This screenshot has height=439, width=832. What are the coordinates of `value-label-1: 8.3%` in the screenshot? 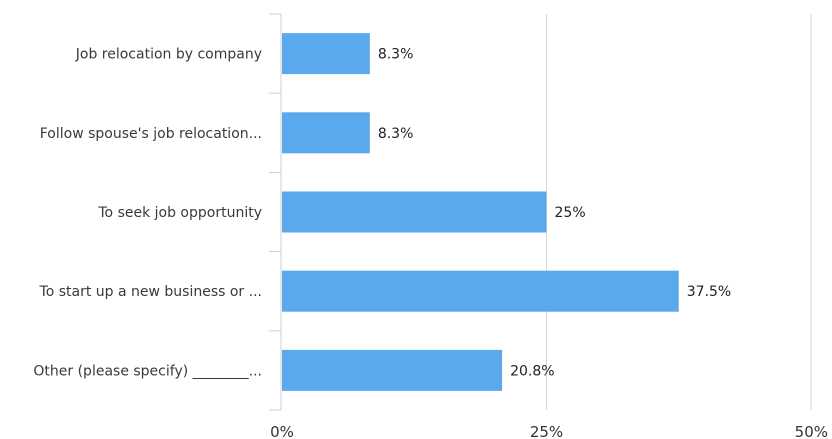 It's located at (396, 134).